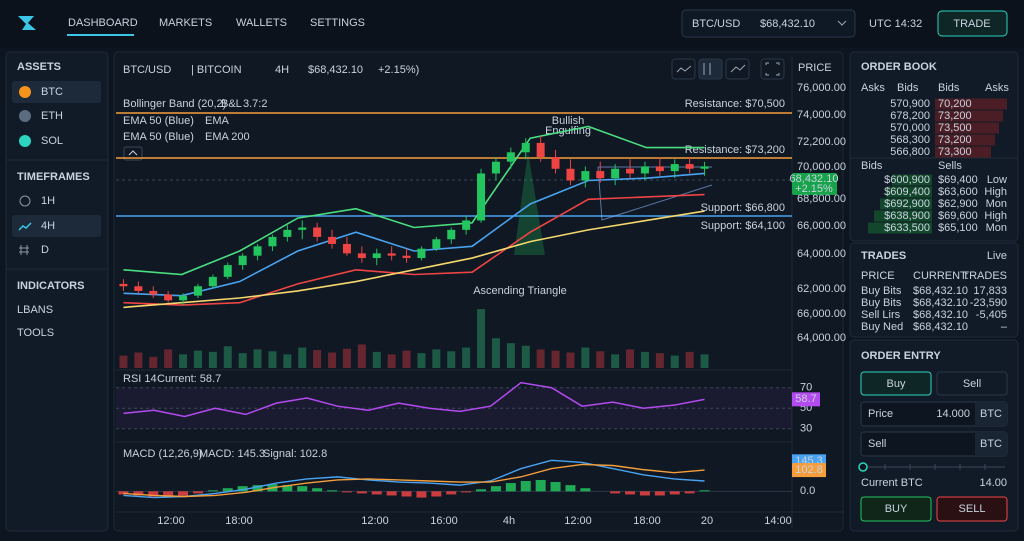 This screenshot has height=541, width=1024. What do you see at coordinates (878, 276) in the screenshot?
I see `trade-header: PRICE` at bounding box center [878, 276].